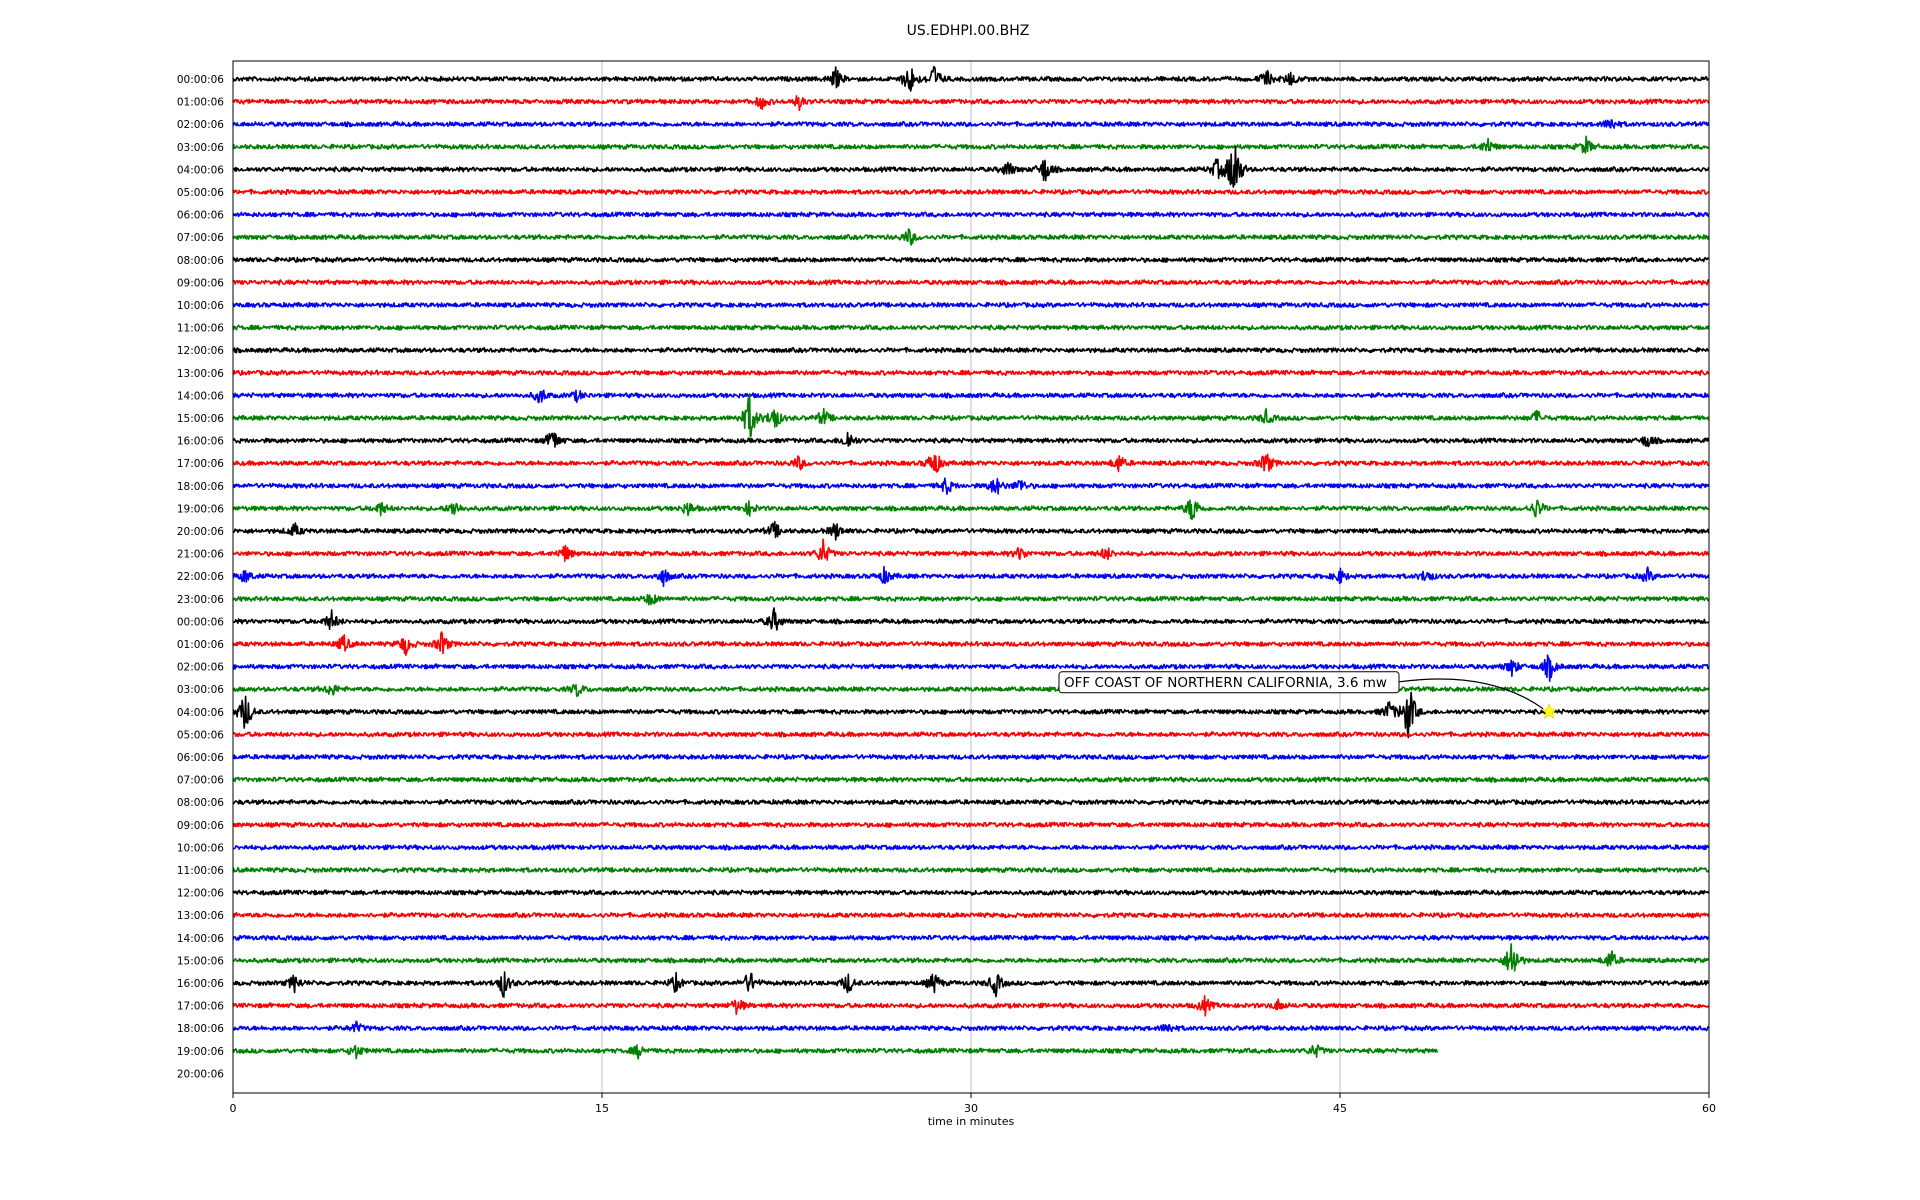  Describe the element at coordinates (200, 622) in the screenshot. I see `row-label-24: 00:00:06` at that location.